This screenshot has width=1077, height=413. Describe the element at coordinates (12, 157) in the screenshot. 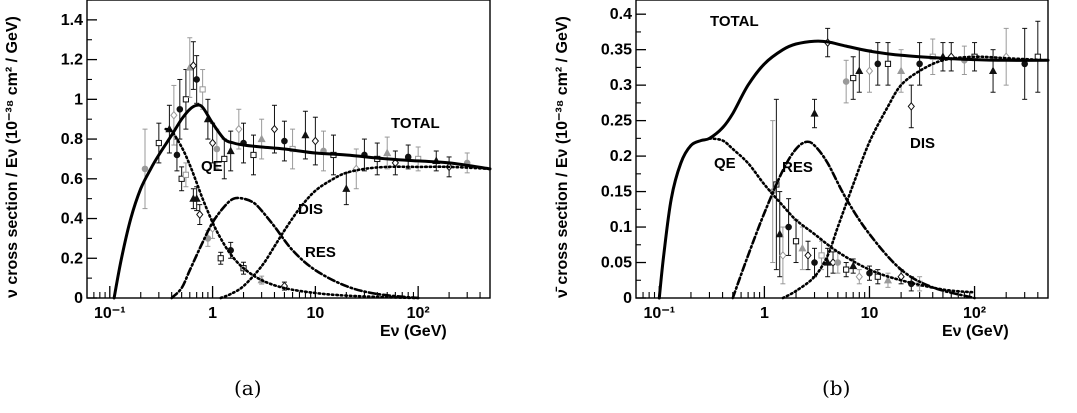

I see `y-axis-label: ν cross section / Eν (10⁻³⁸ cm² / GeV)` at that location.